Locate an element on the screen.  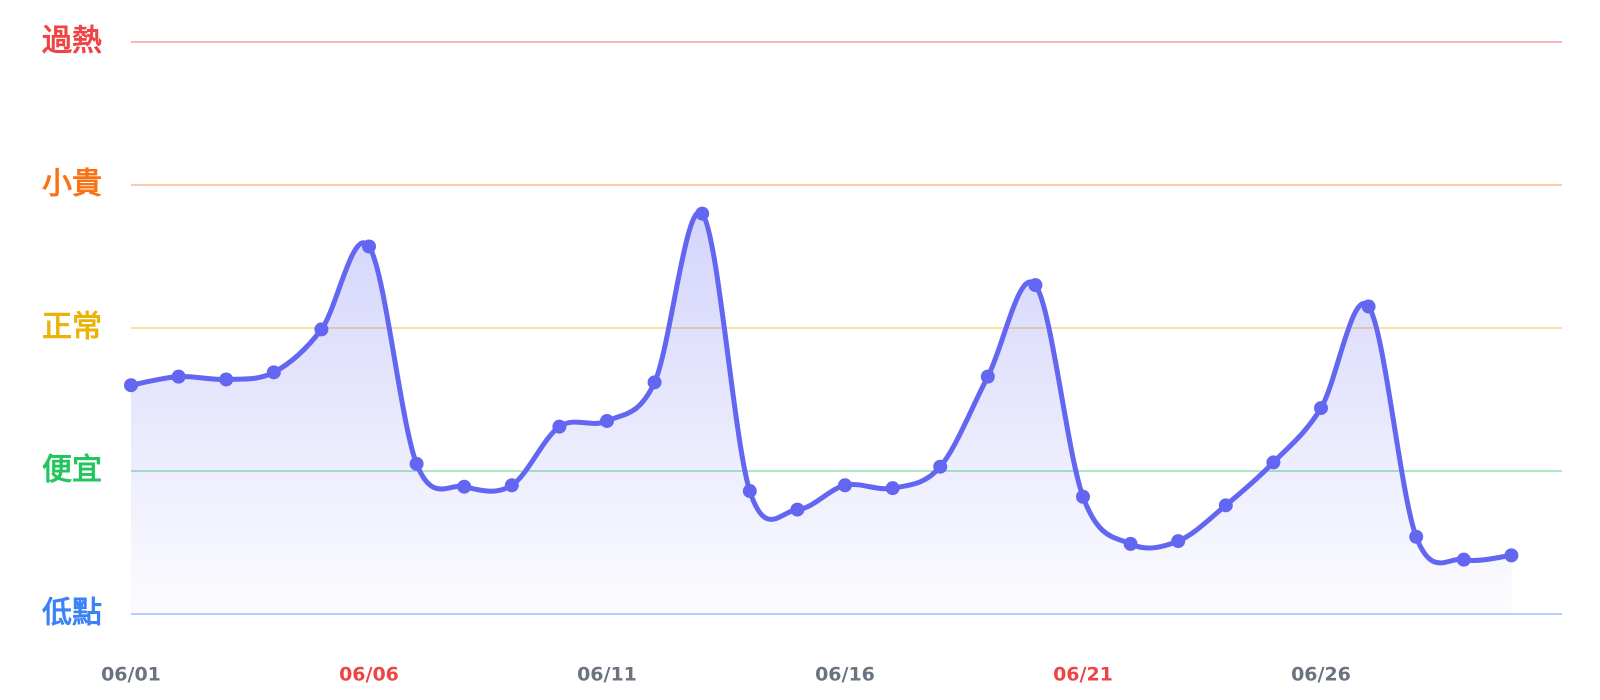
y-tick-label: 小貴 is located at coordinates (72, 184).